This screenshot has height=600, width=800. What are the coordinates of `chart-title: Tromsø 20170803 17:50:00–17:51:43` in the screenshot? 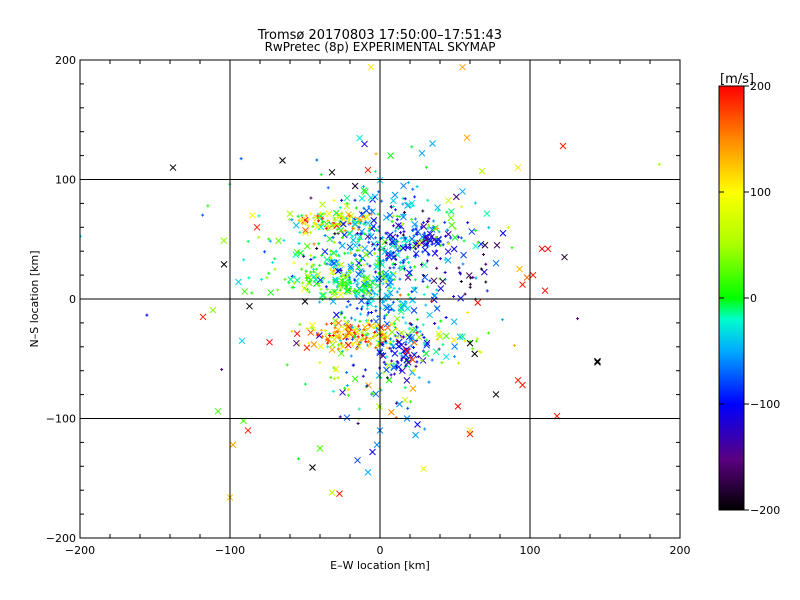 It's located at (379, 35).